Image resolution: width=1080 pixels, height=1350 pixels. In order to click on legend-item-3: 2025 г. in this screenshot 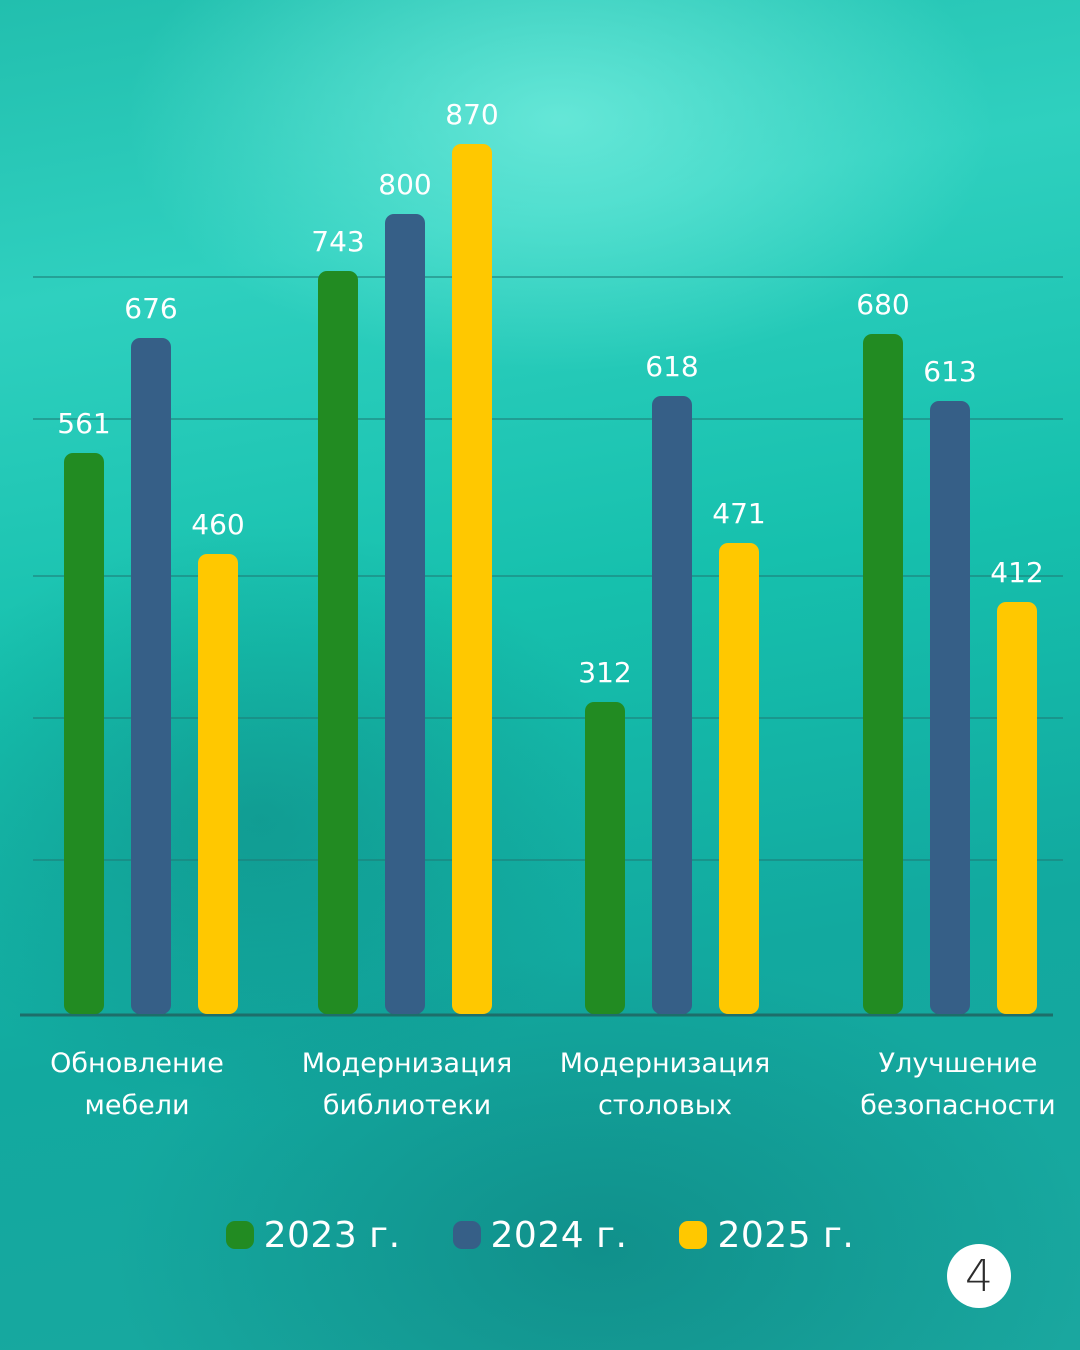, I will do `click(766, 1235)`.